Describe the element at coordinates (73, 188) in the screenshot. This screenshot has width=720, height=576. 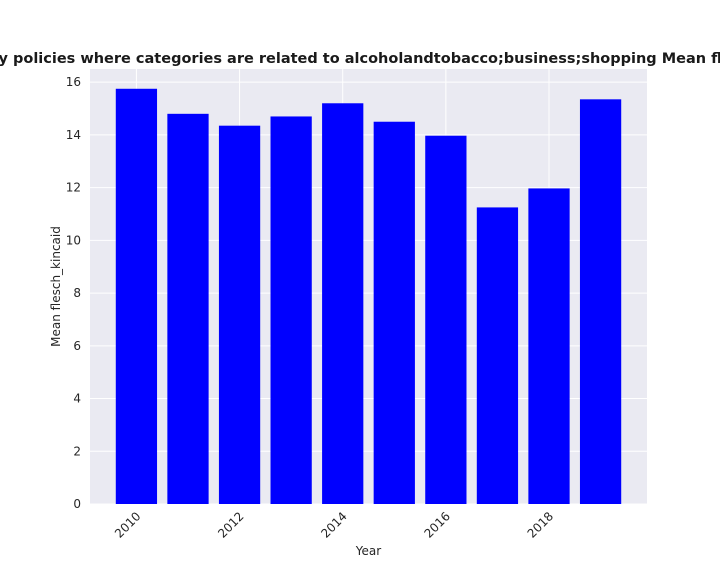
I see `y-tick-label: 12` at that location.